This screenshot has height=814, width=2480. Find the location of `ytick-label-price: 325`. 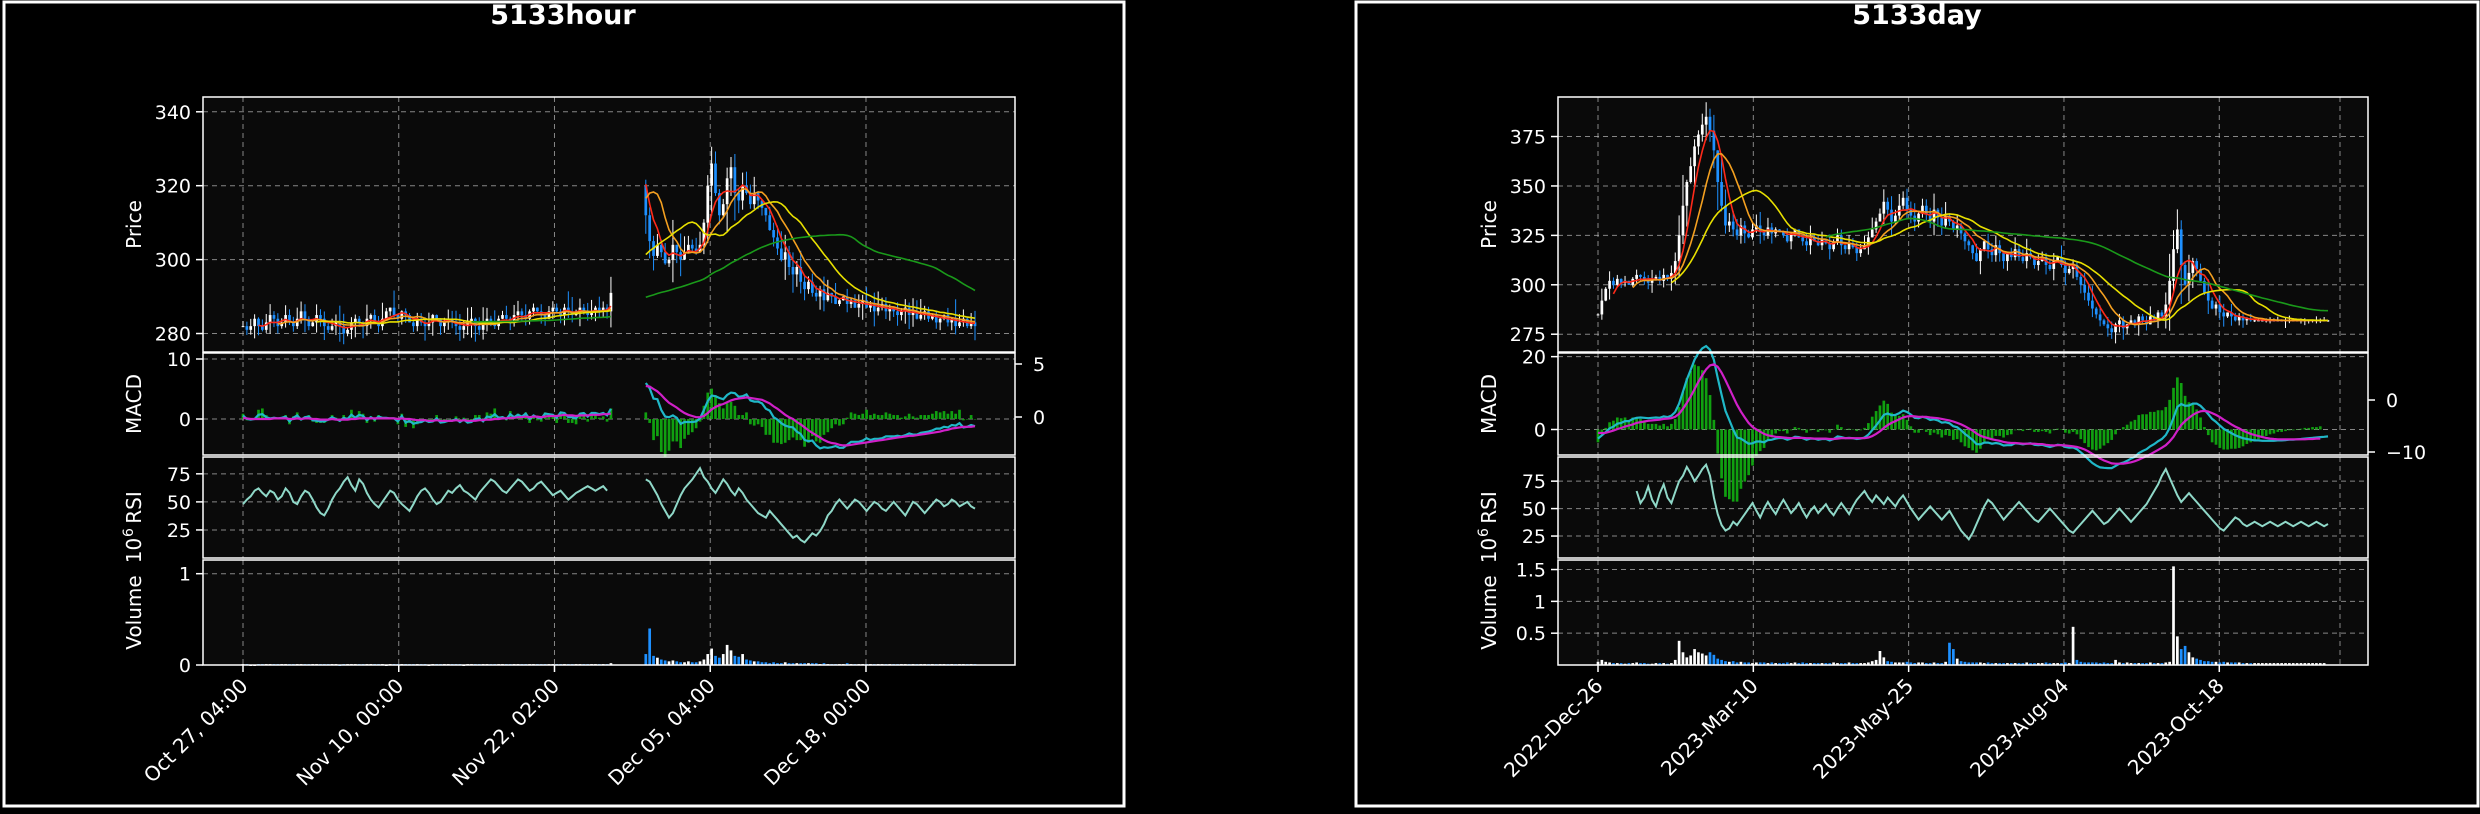

ytick-label-price: 325 is located at coordinates (1528, 236).